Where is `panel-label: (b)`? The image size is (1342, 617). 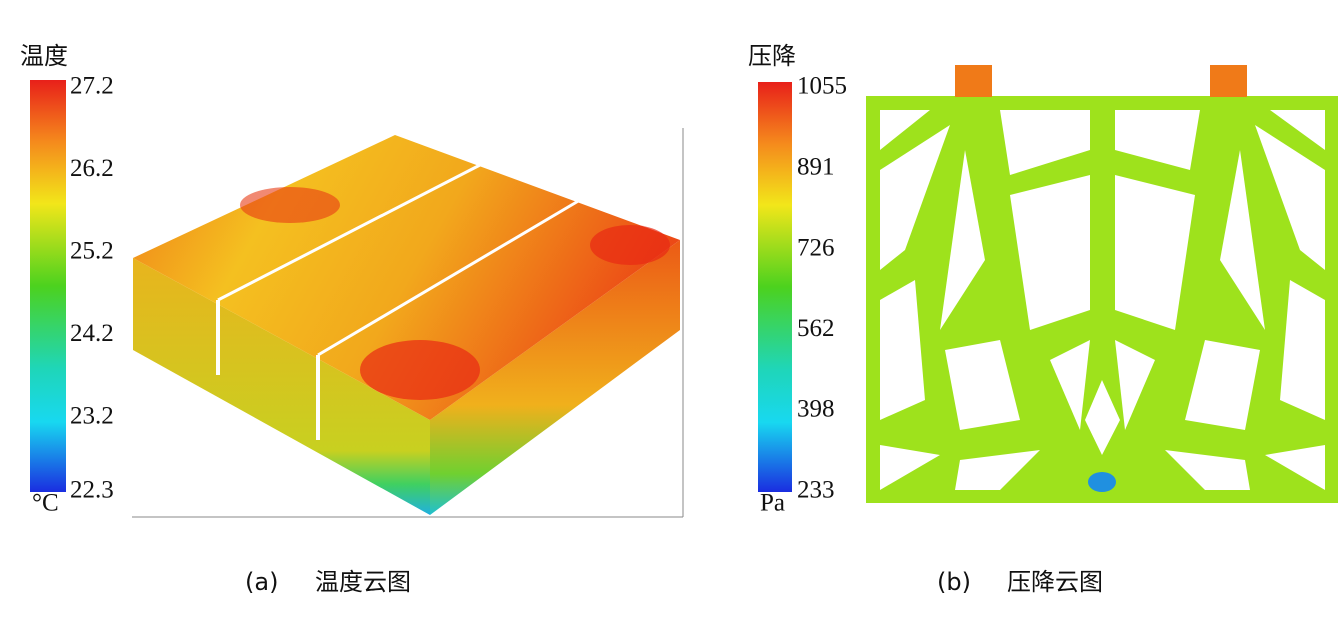 panel-label: (b) is located at coordinates (954, 582).